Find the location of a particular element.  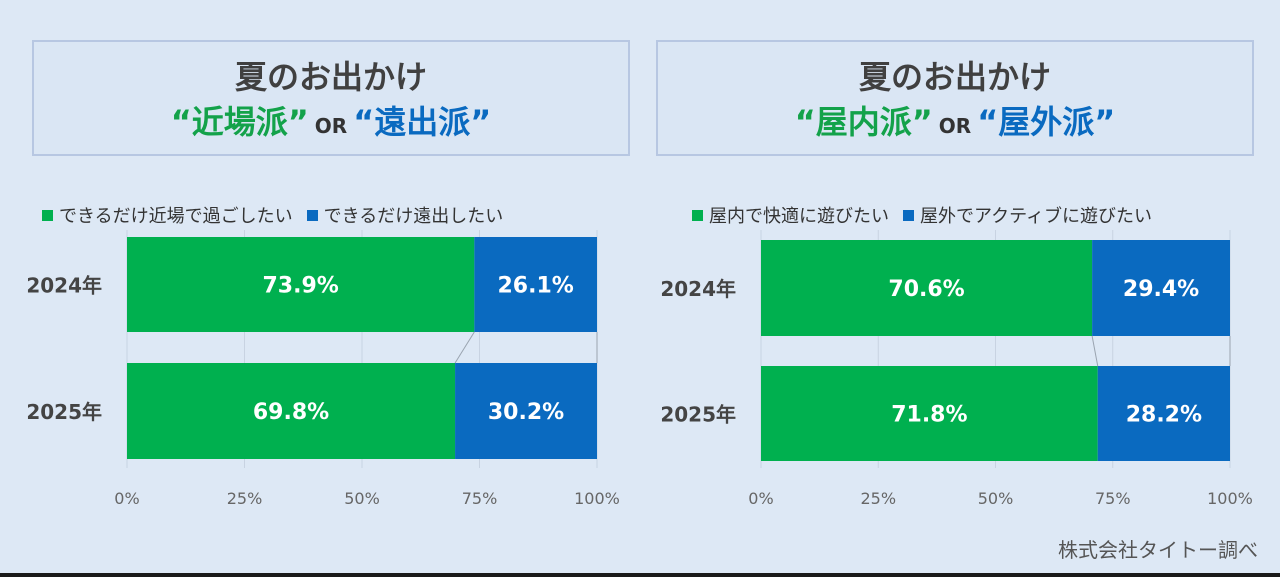

data-label: 29.4% is located at coordinates (1161, 289).